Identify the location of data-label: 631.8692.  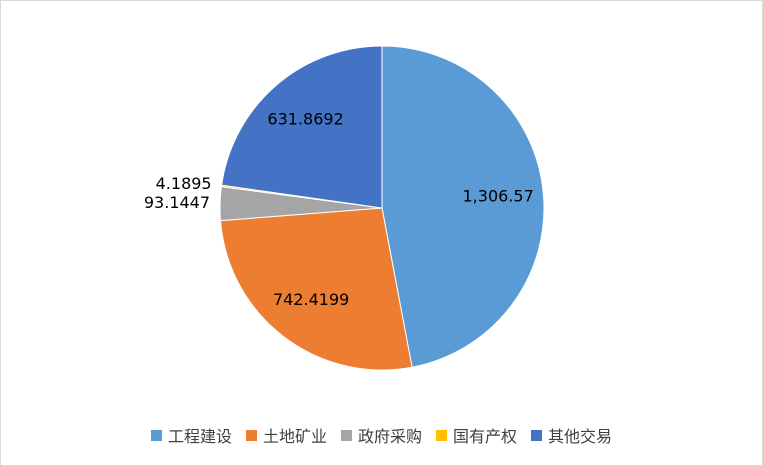
(305, 118).